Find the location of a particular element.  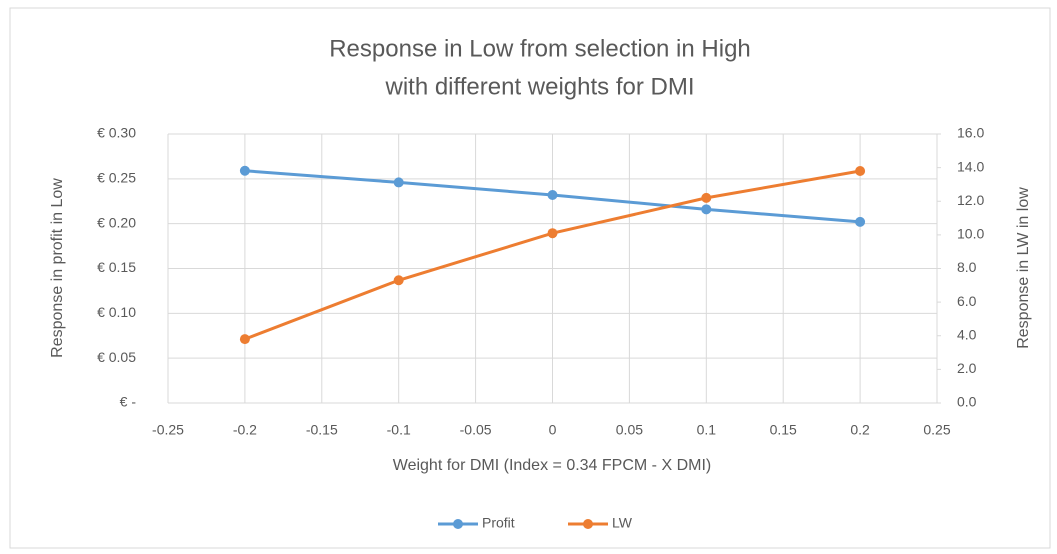

x-tick-label: 0.15 is located at coordinates (783, 430).